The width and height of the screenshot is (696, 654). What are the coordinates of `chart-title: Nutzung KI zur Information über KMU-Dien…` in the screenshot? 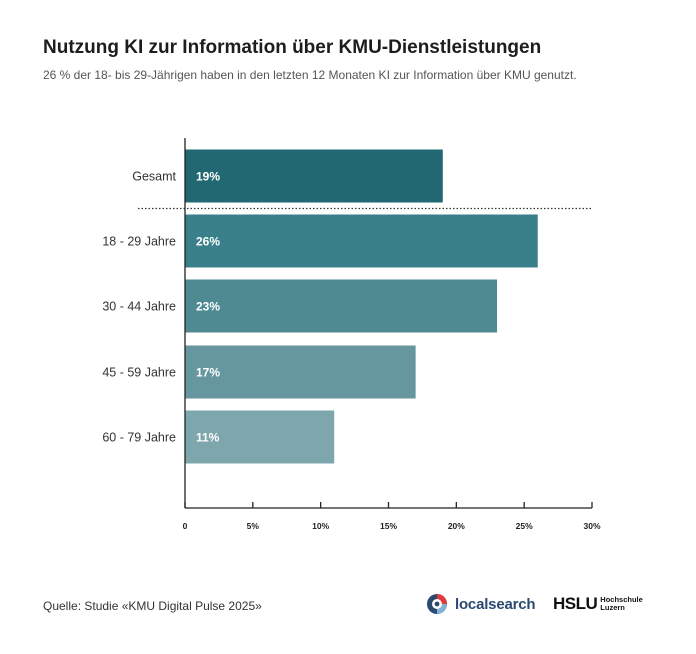 It's located at (292, 47).